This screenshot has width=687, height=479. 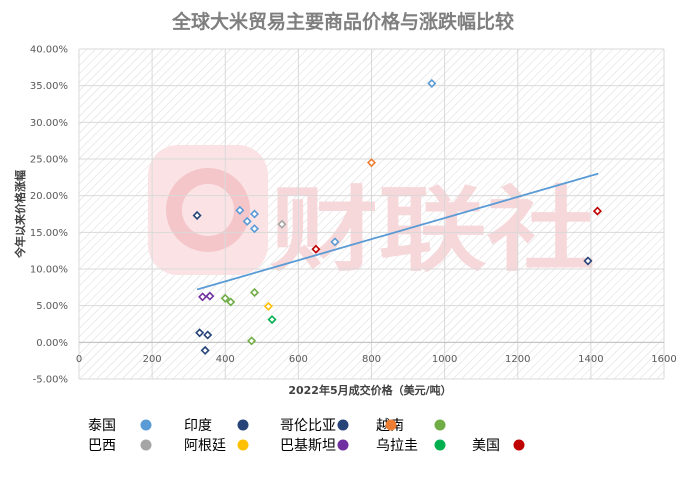 I want to click on y-tick-label: 40.00%, so click(x=49, y=50).